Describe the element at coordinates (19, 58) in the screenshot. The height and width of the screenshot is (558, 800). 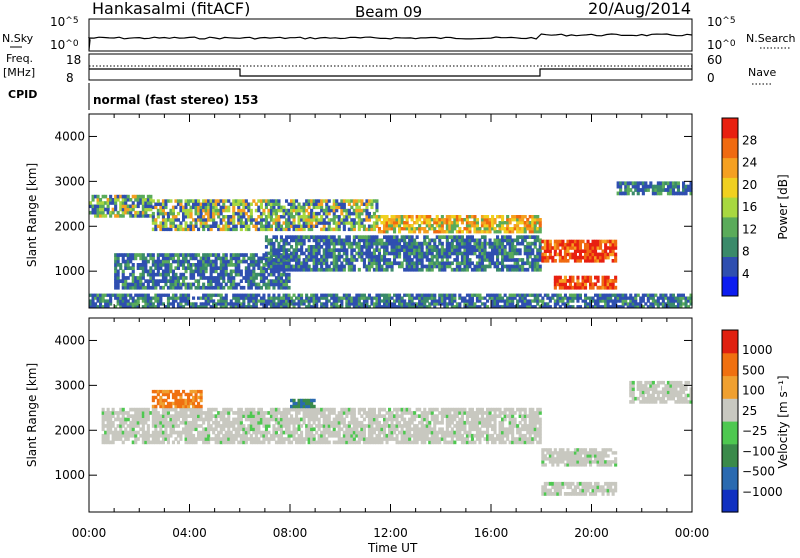
I see `freq-label-1: Freq.` at that location.